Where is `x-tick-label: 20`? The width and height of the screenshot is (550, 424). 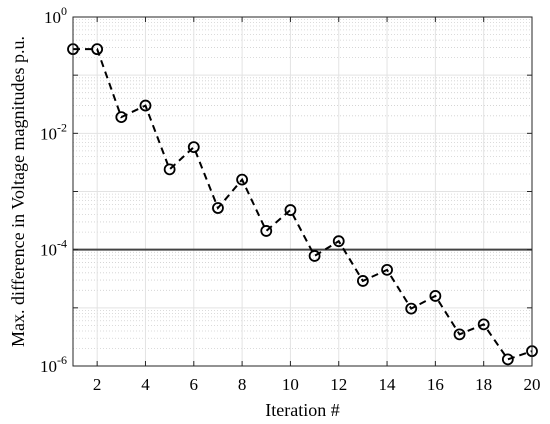 x-tick-label: 20 is located at coordinates (532, 384).